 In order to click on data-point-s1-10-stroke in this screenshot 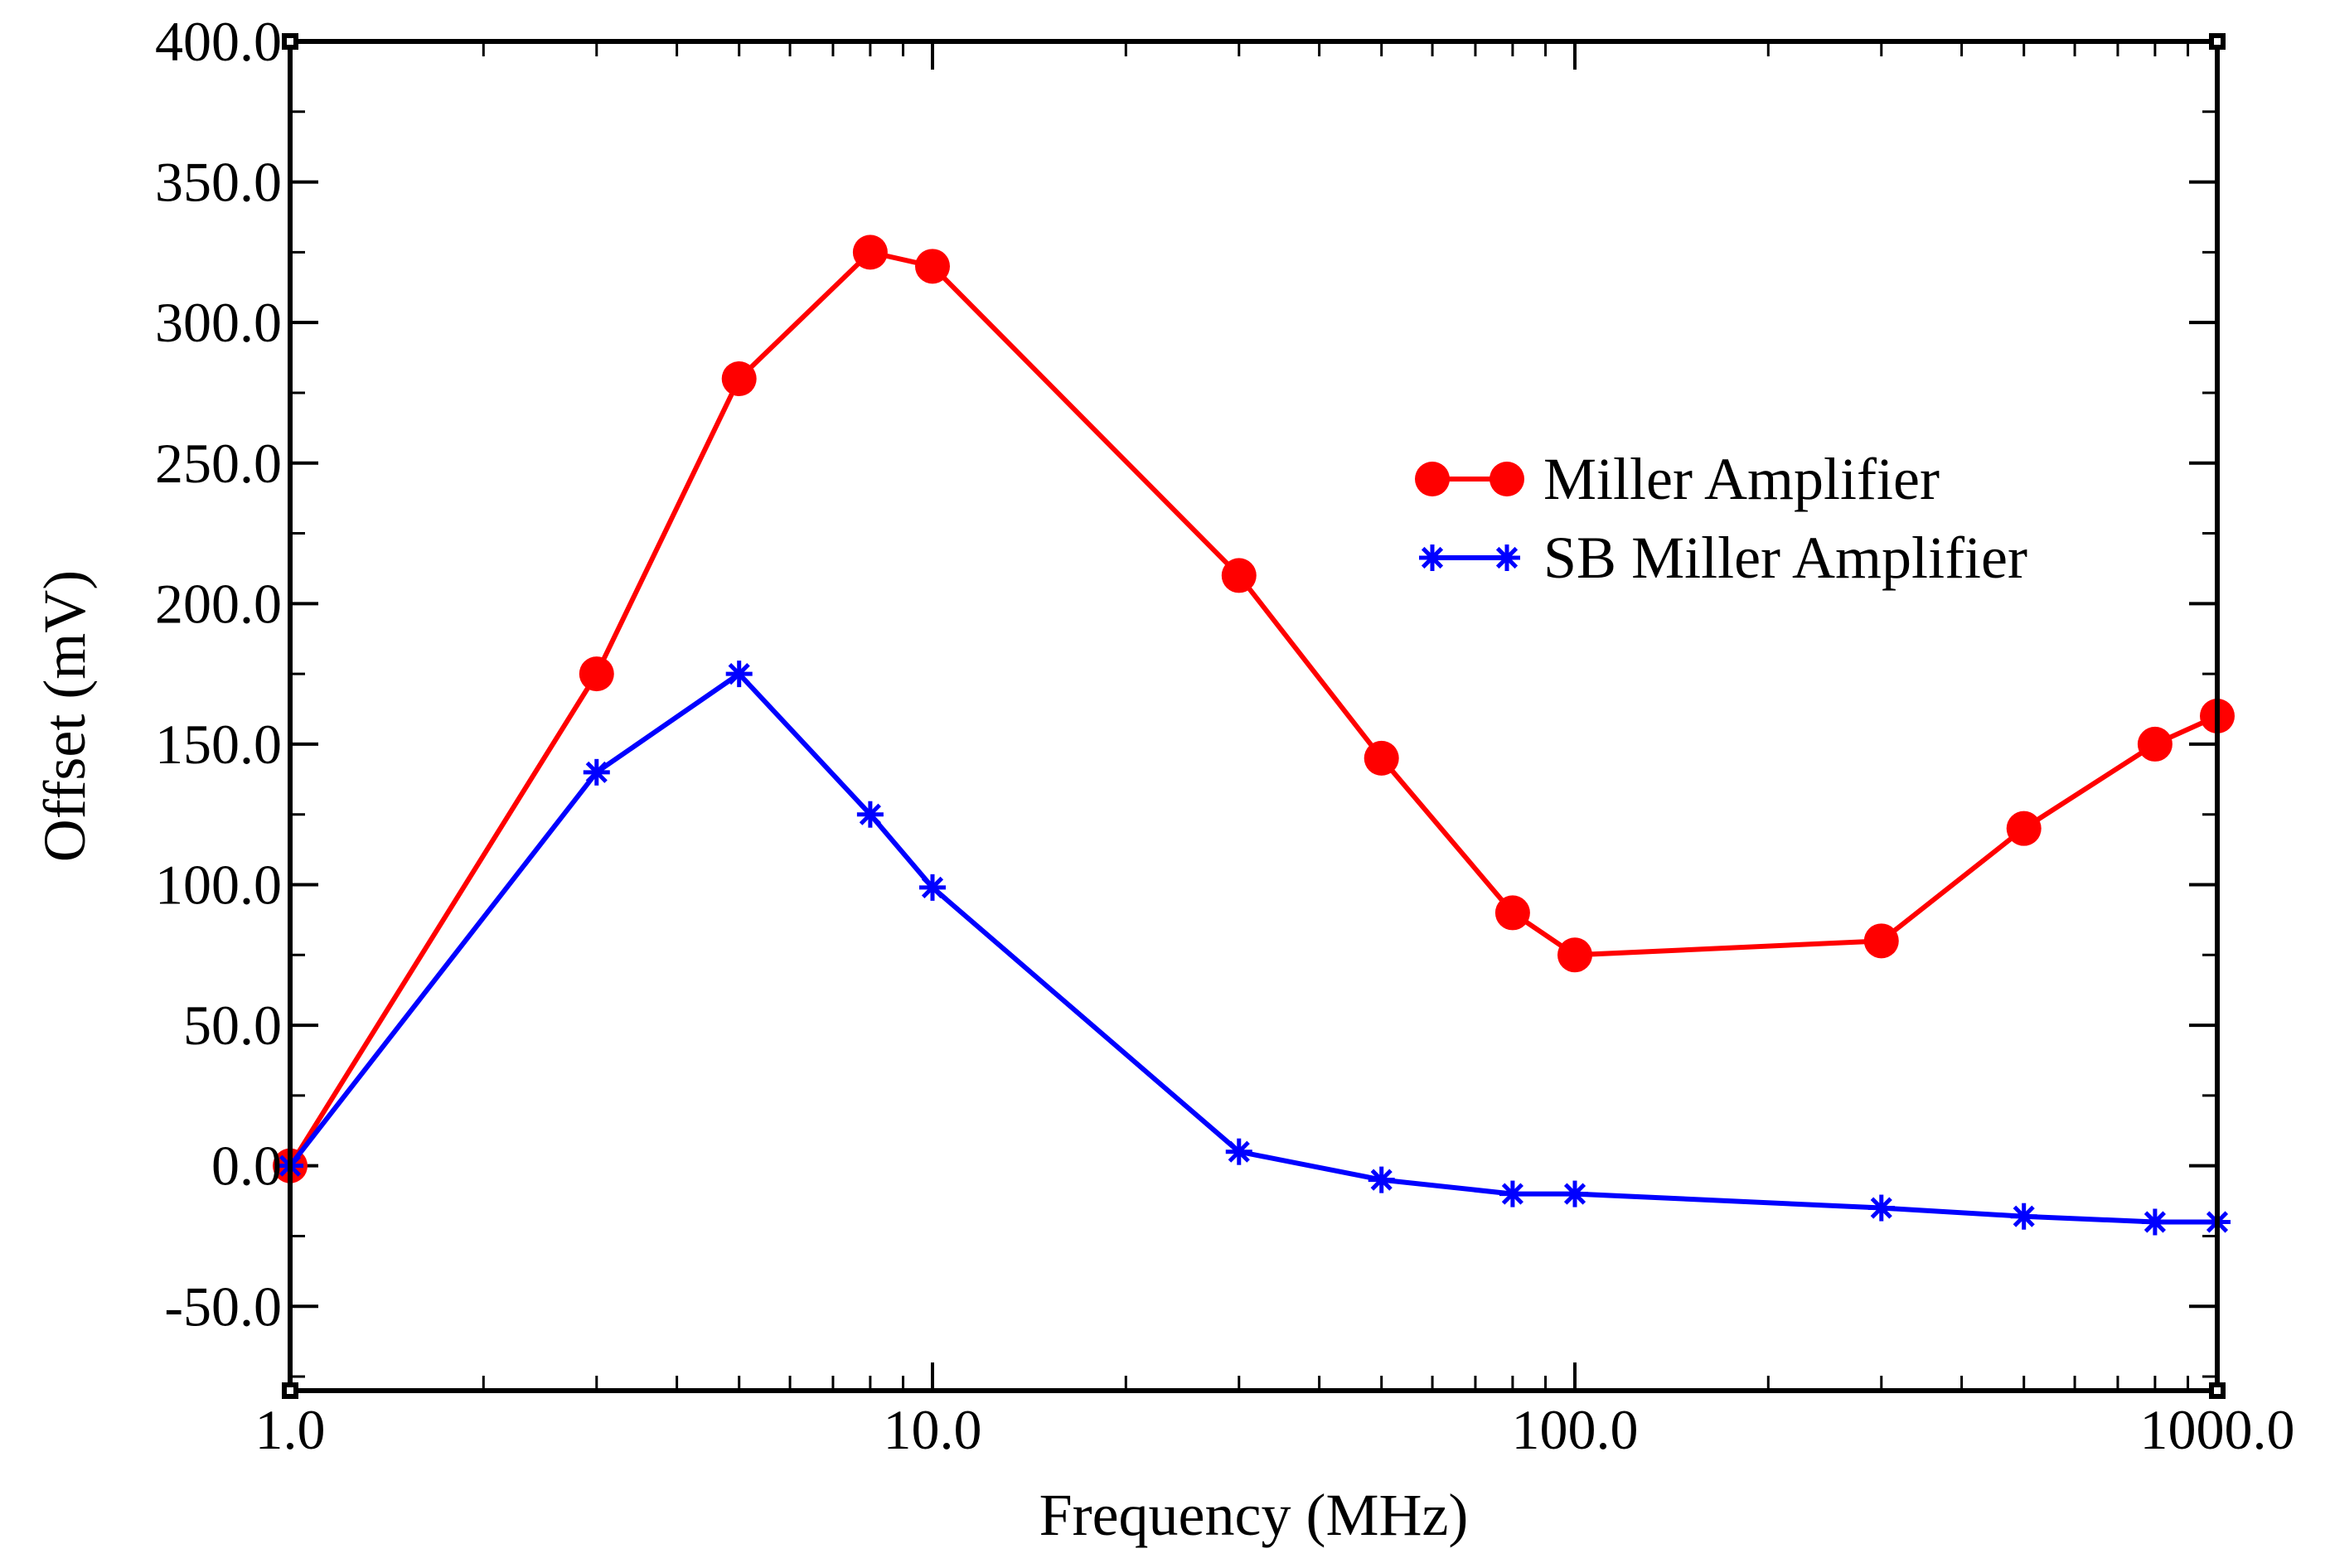, I will do `click(2024, 1216)`.